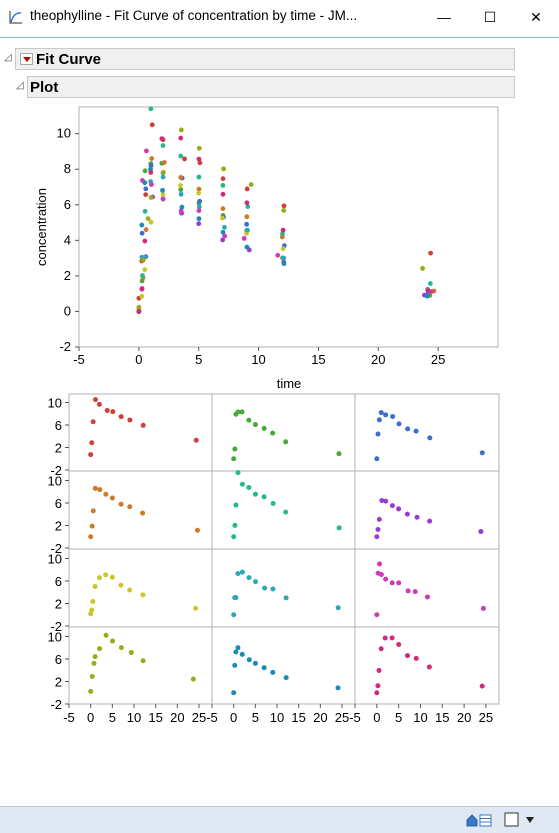  Describe the element at coordinates (420, 717) in the screenshot. I see `panel-x-tick-label: 10` at that location.